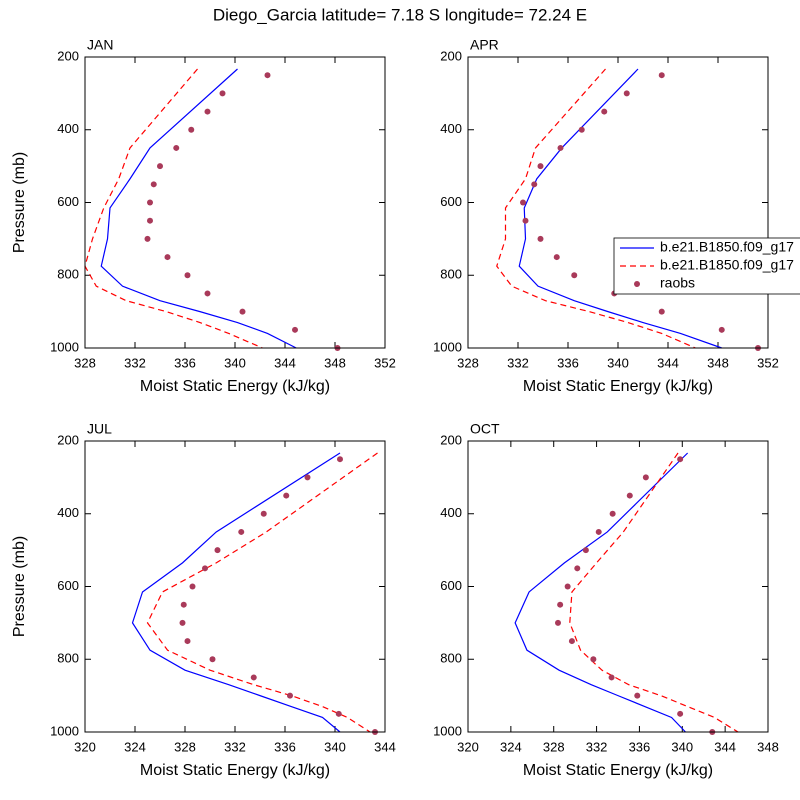  Describe the element at coordinates (727, 265) in the screenshot. I see `legend-label: b.e21.B1850.f09_g17` at that location.